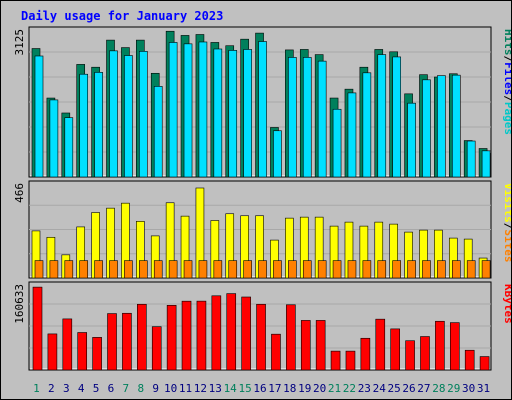 The width and height of the screenshot is (512, 400). I want to click on day-label: 24, so click(380, 388).